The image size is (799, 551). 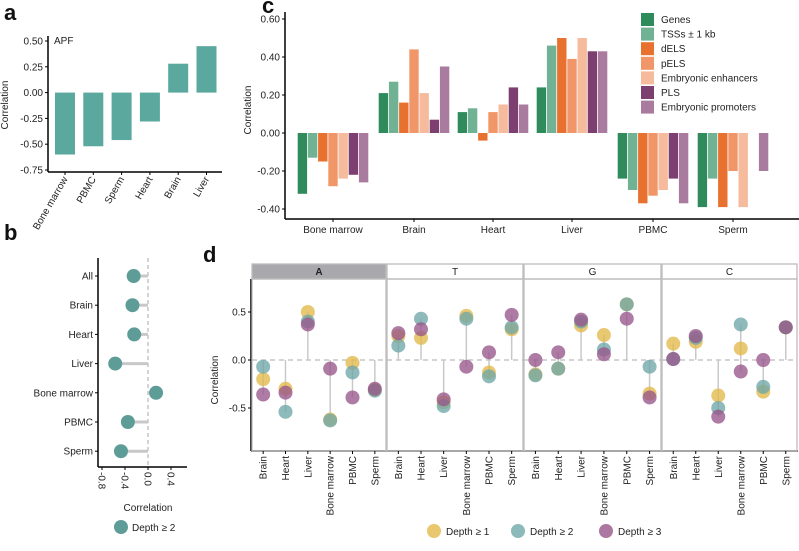 I want to click on y-tick-label: 0.00, so click(x=271, y=134).